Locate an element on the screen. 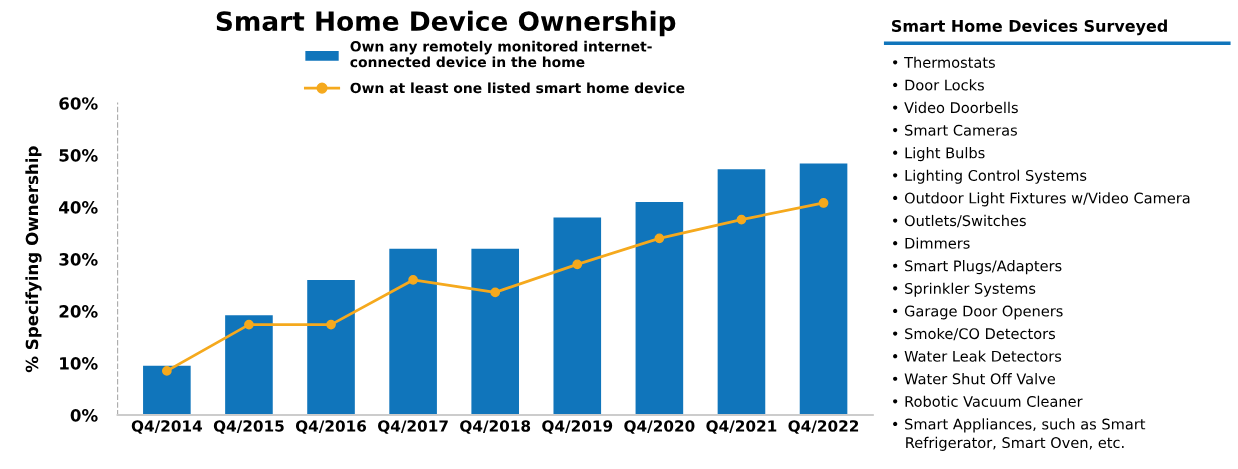 This screenshot has height=469, width=1238. y-tick-label: 10% is located at coordinates (79, 363).